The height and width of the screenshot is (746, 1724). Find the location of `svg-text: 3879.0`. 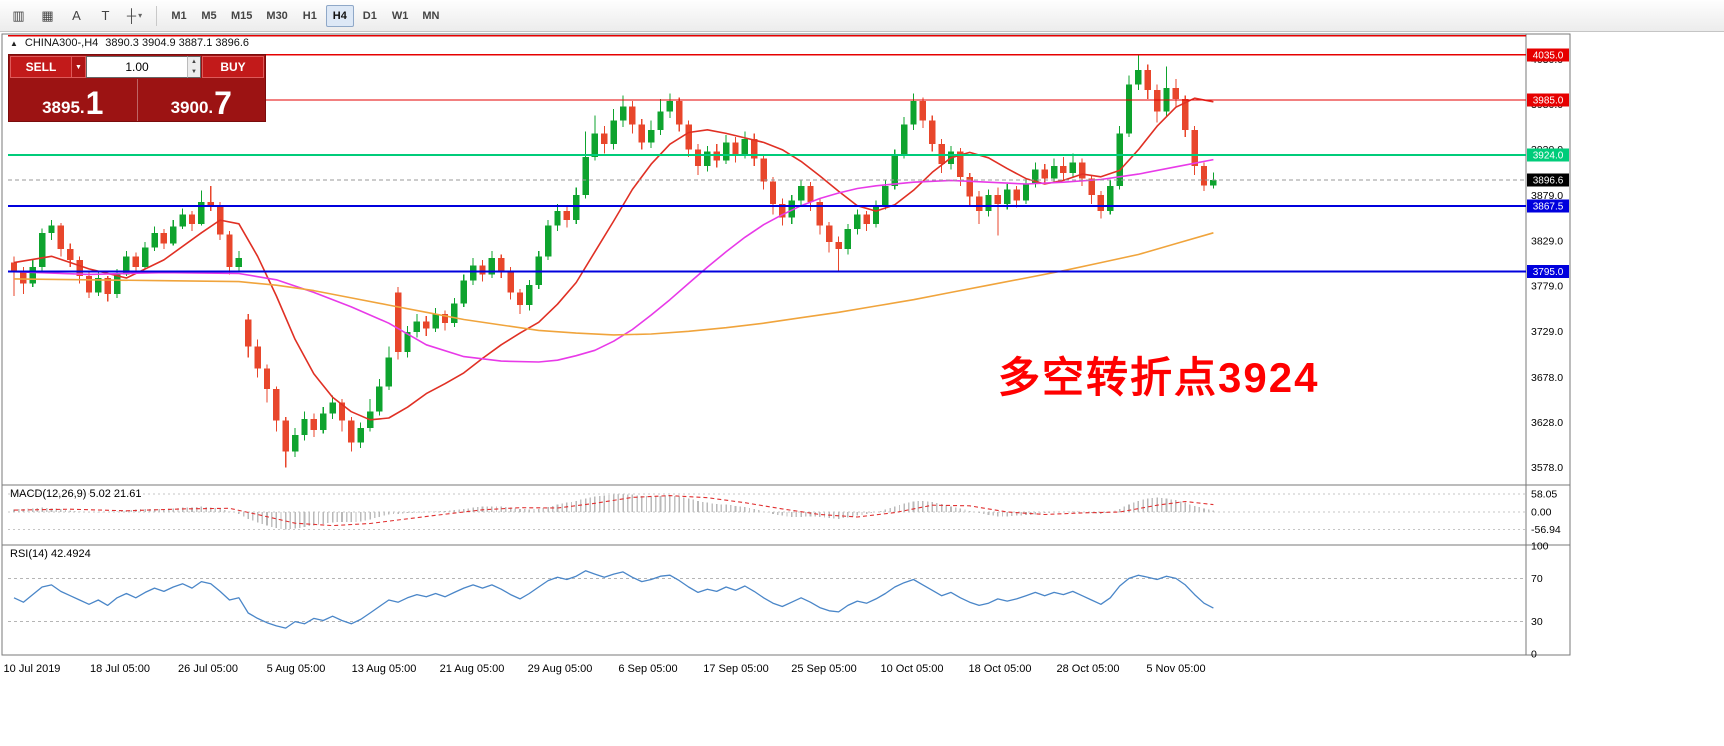

svg-text: 3879.0 is located at coordinates (1547, 196).